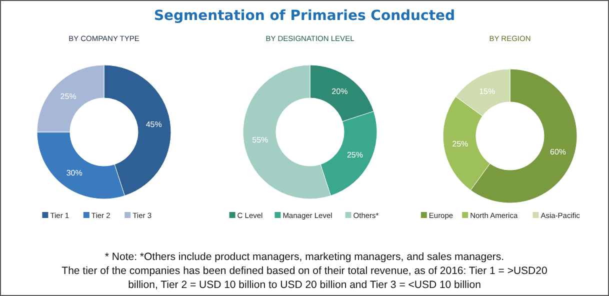 The width and height of the screenshot is (609, 296). What do you see at coordinates (340, 91) in the screenshot?
I see `data-label: 20%` at bounding box center [340, 91].